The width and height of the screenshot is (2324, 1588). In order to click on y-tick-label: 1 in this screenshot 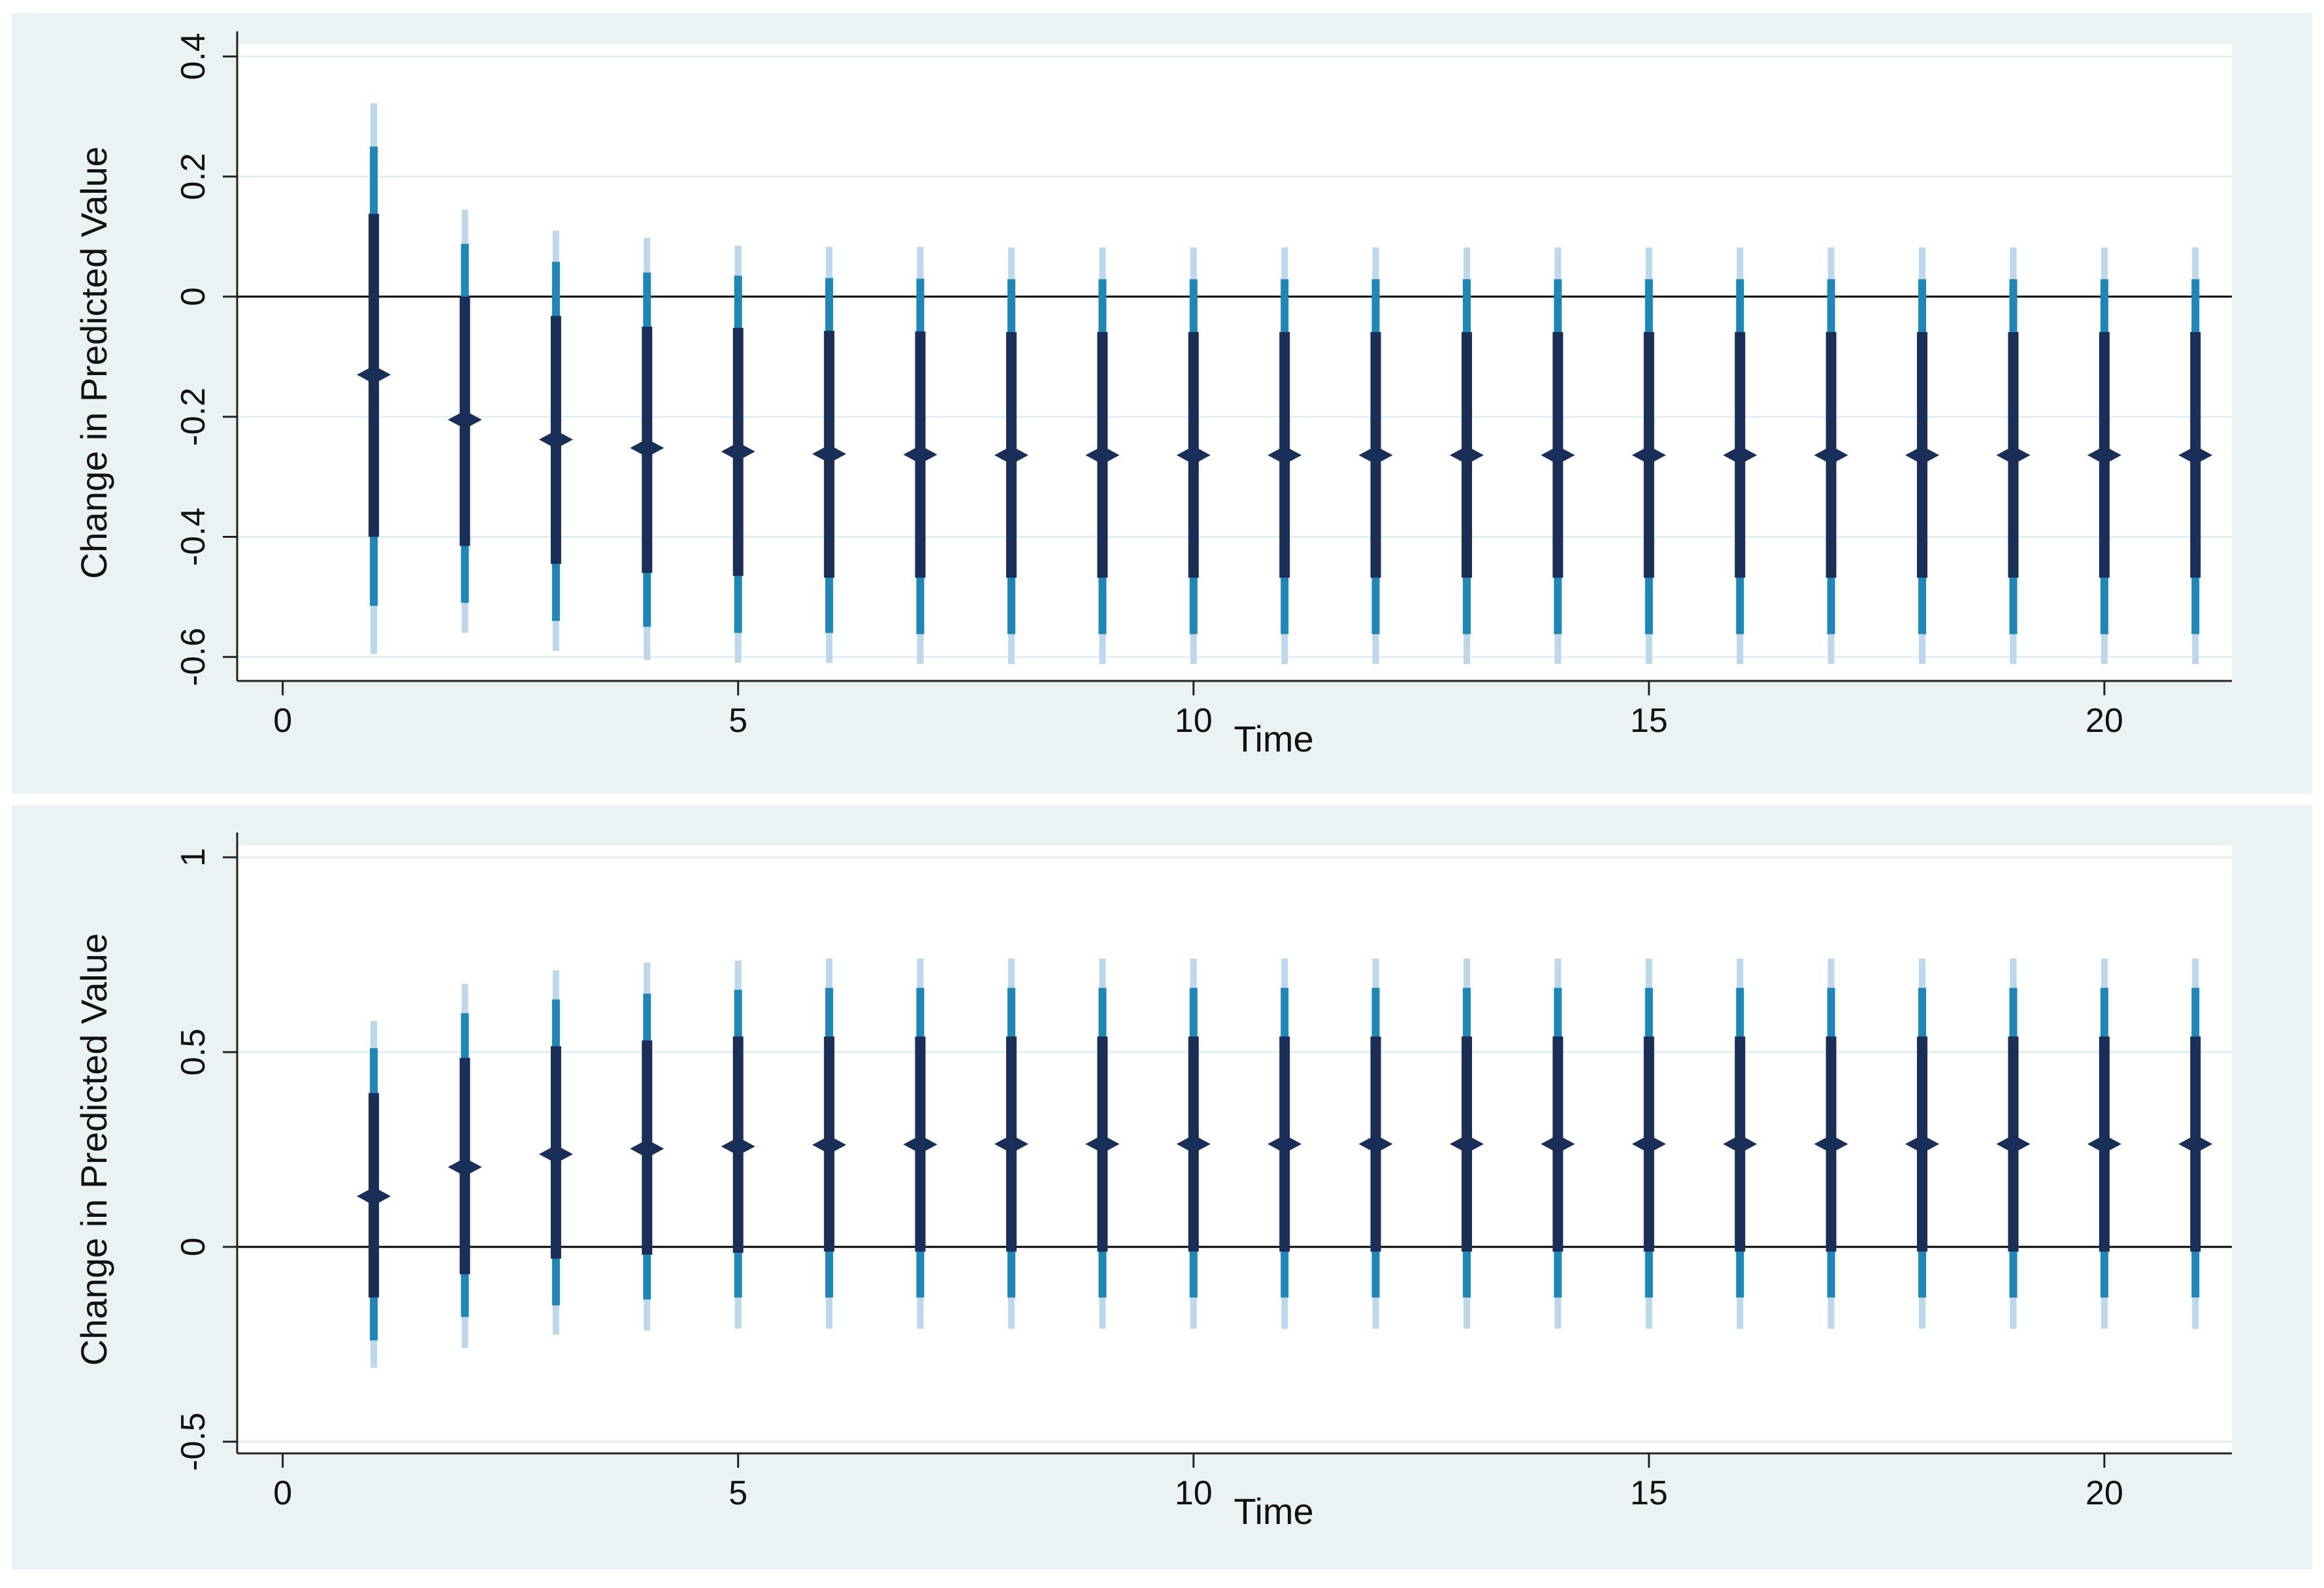, I will do `click(193, 857)`.